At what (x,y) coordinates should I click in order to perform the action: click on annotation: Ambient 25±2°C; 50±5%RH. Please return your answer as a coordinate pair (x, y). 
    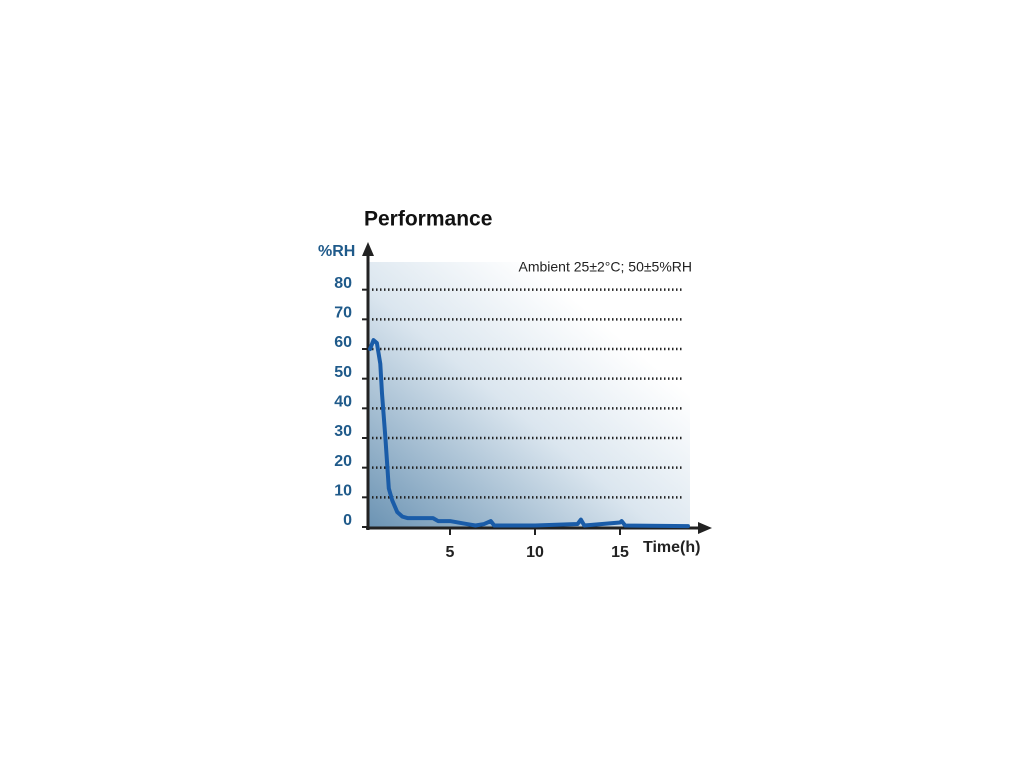
    Looking at the image, I should click on (606, 267).